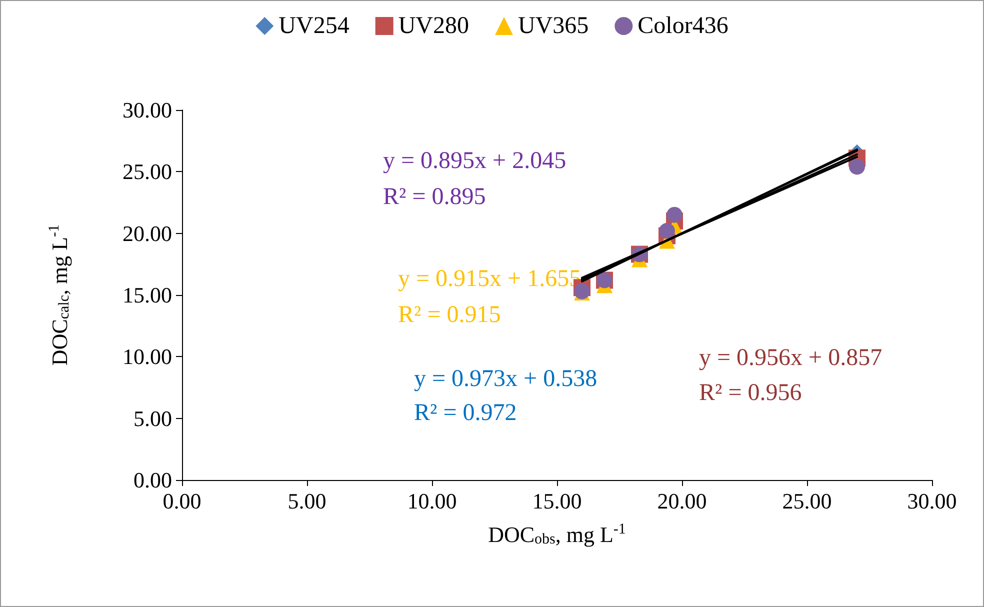 This screenshot has height=607, width=984. I want to click on x-tick-label: 5.00, so click(307, 501).